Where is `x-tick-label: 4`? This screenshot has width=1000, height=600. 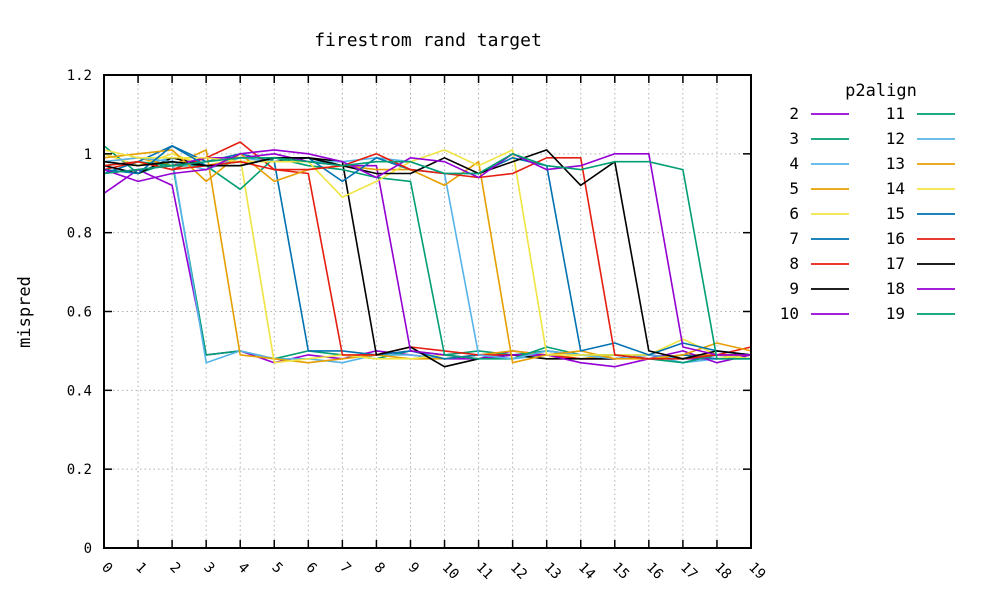 x-tick-label: 4 is located at coordinates (242, 568).